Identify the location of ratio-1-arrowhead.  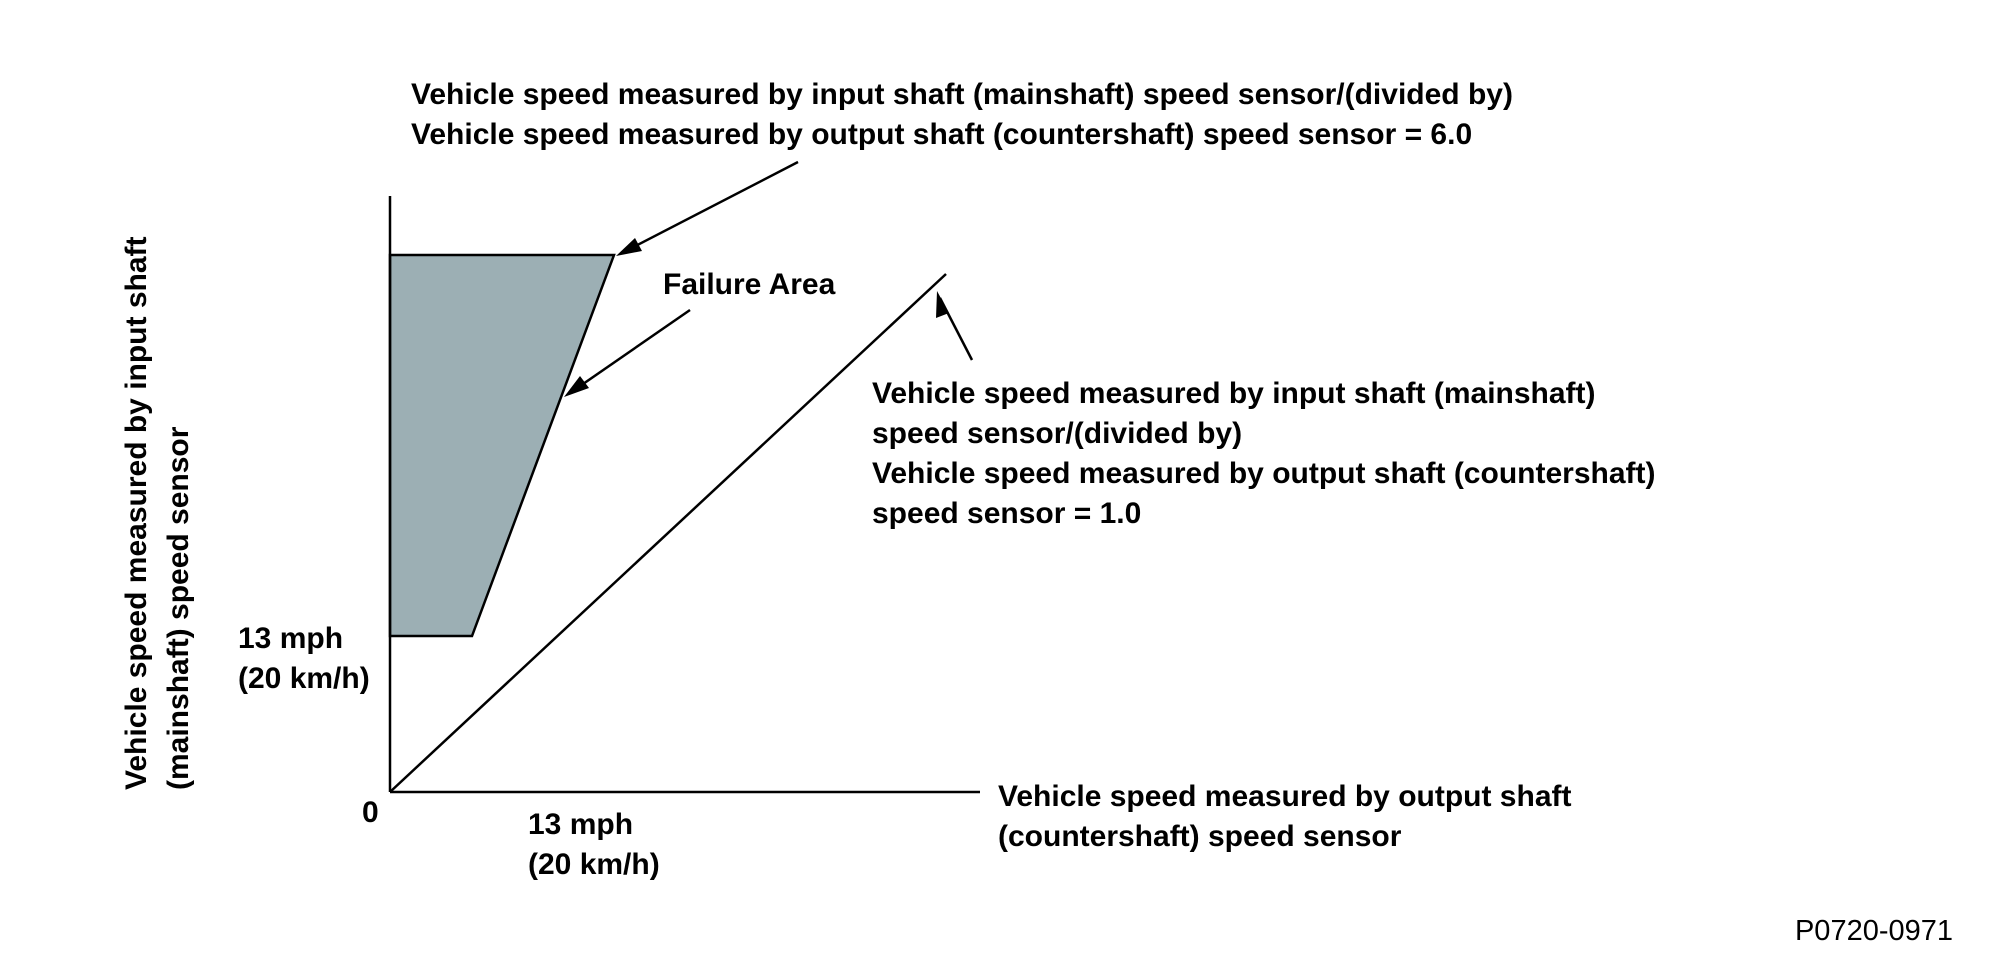
(942, 304).